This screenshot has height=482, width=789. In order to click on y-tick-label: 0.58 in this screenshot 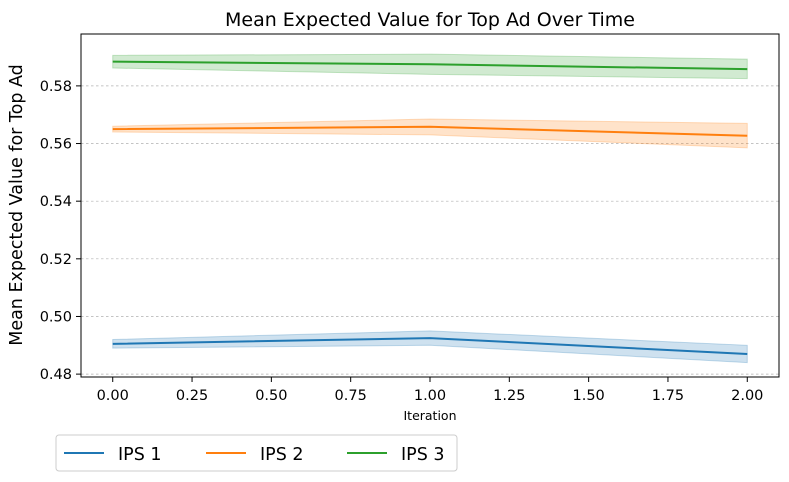, I will do `click(56, 87)`.